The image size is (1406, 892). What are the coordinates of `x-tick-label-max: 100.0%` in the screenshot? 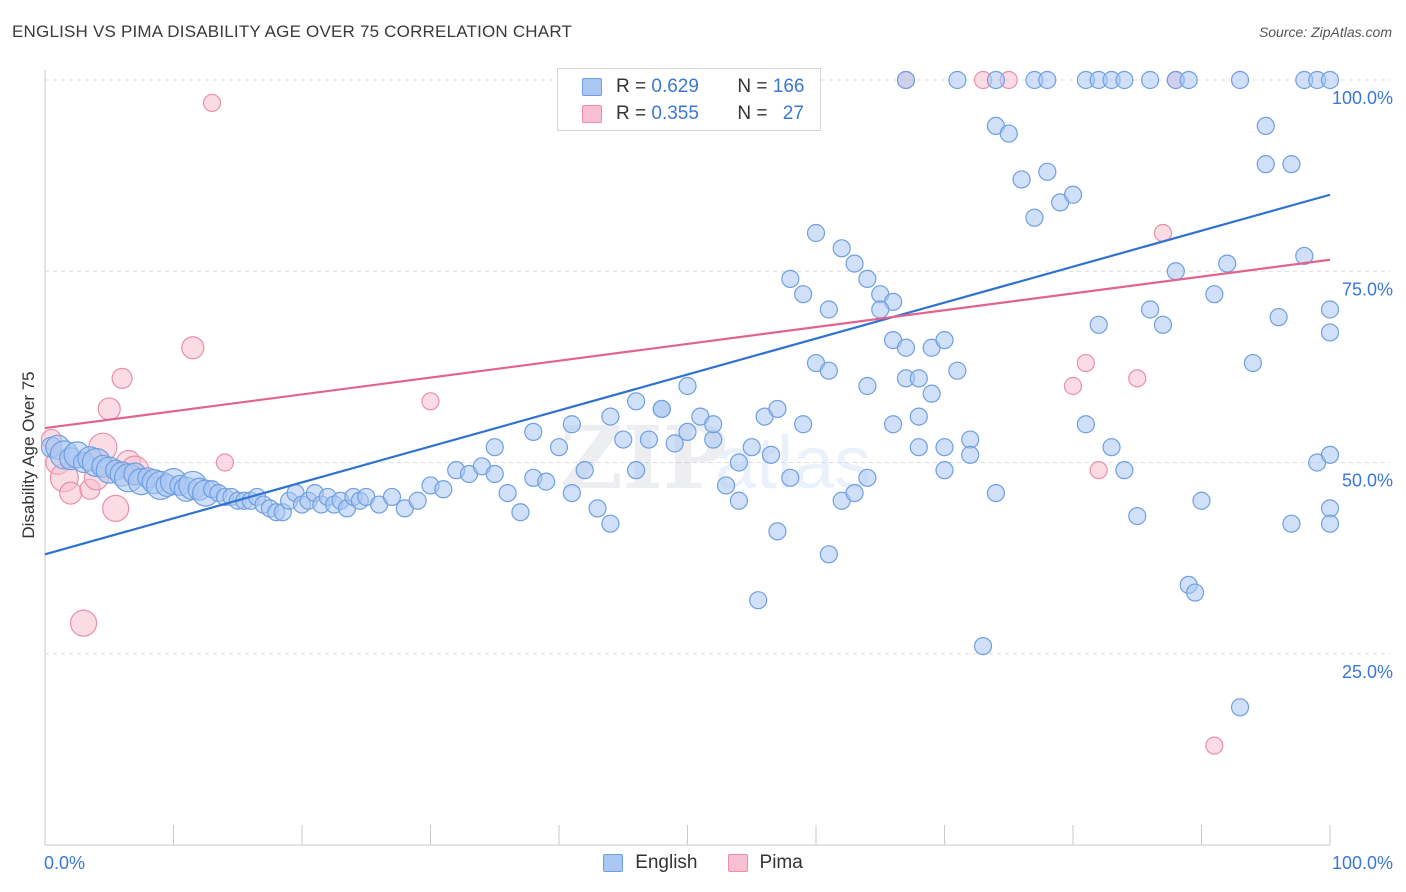 It's located at (1362, 863).